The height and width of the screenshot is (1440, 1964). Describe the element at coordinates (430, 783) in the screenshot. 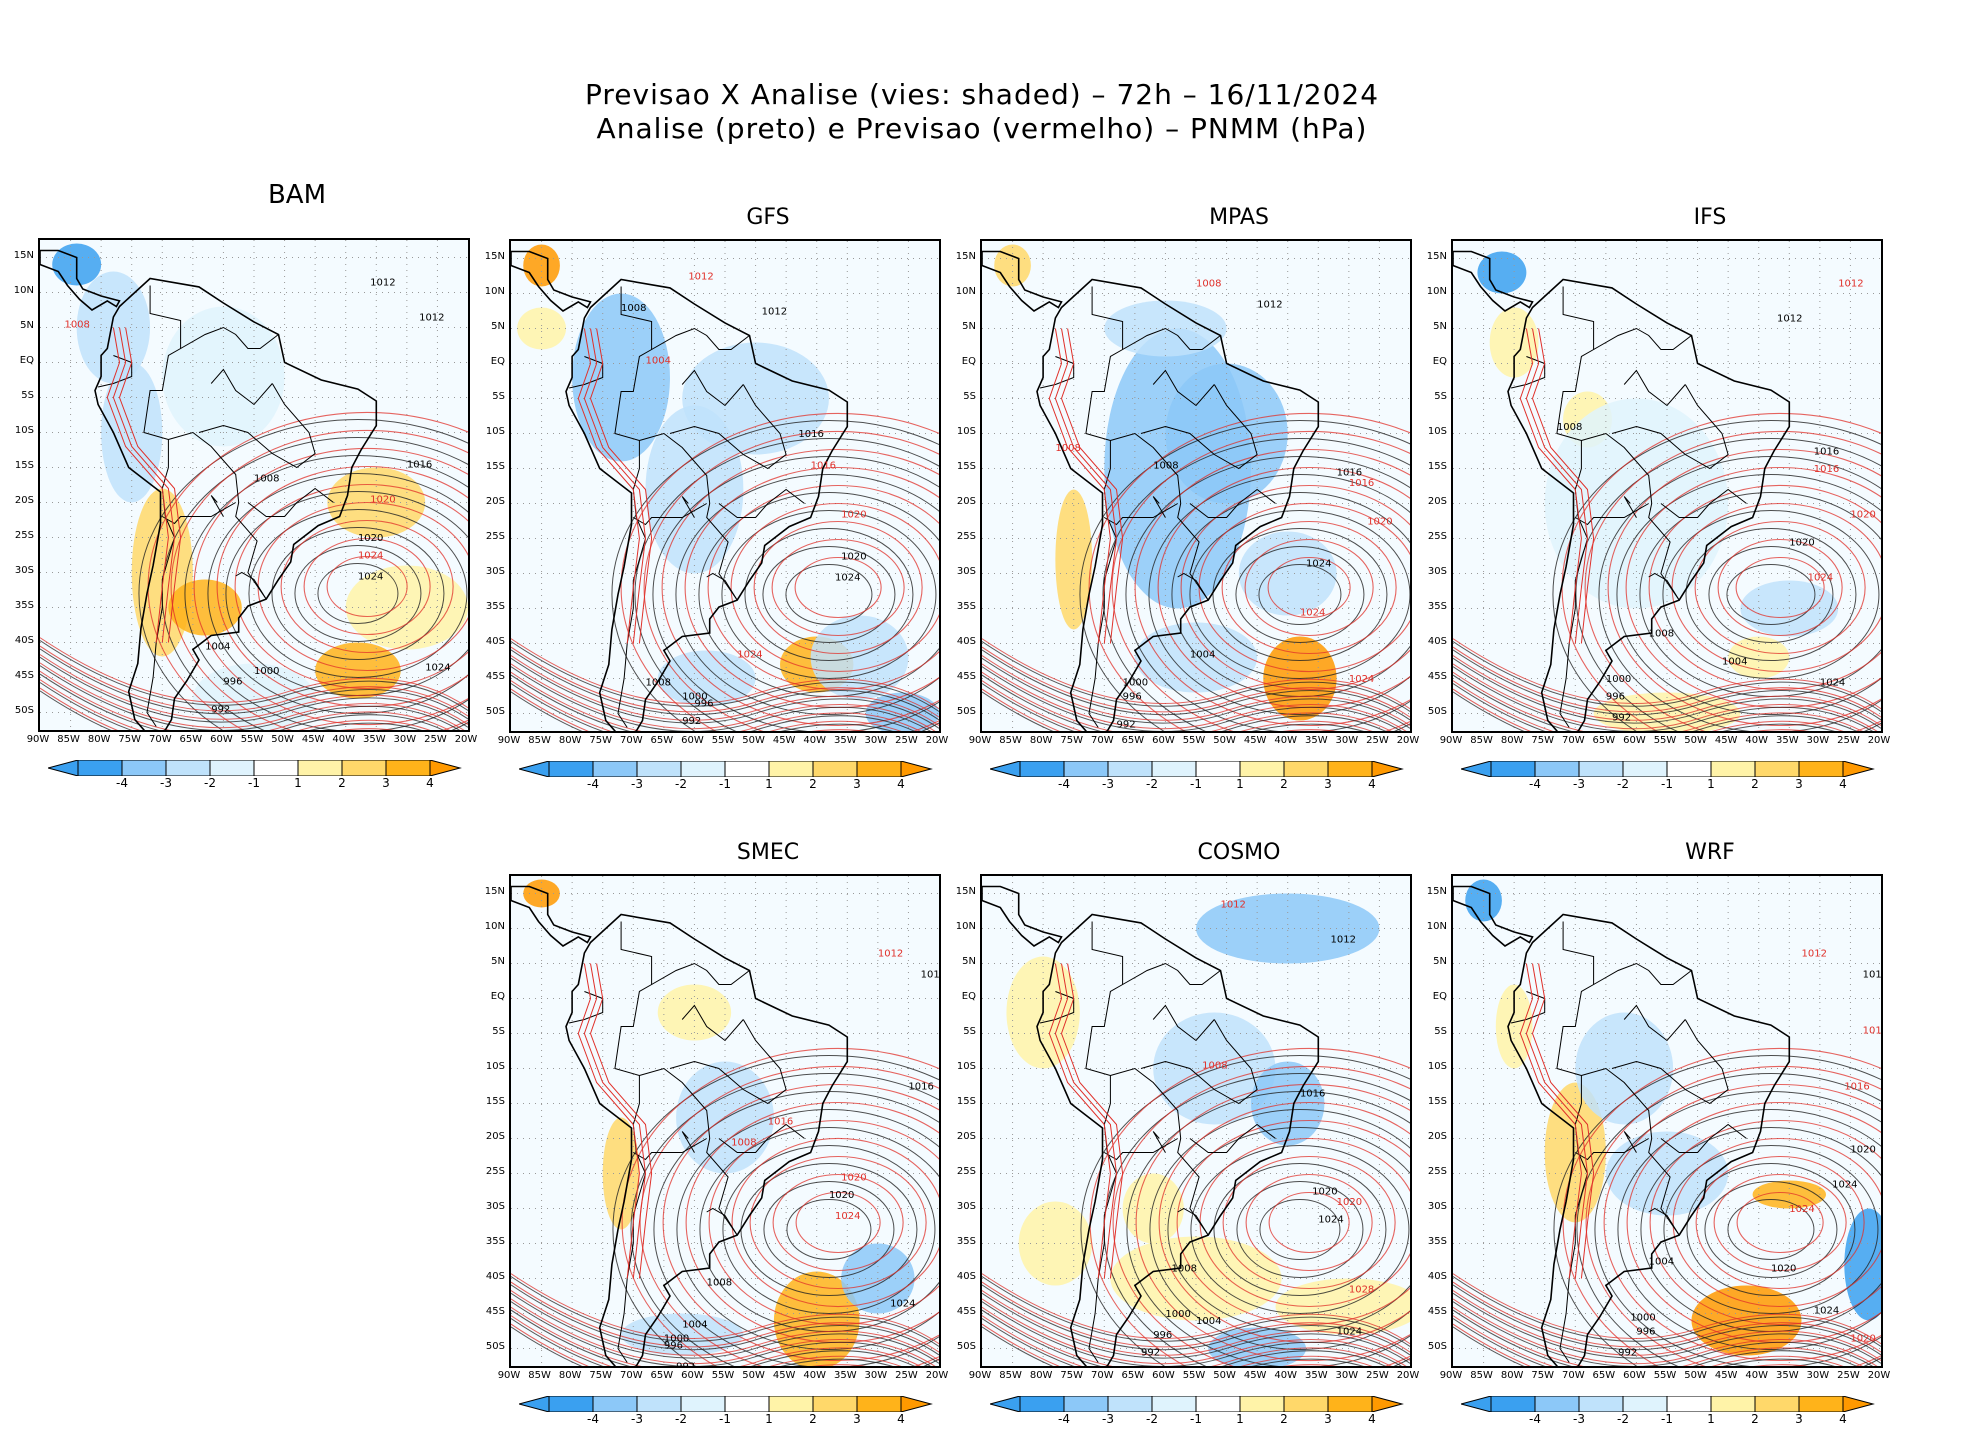

I see `colorbar-label: 4` at that location.